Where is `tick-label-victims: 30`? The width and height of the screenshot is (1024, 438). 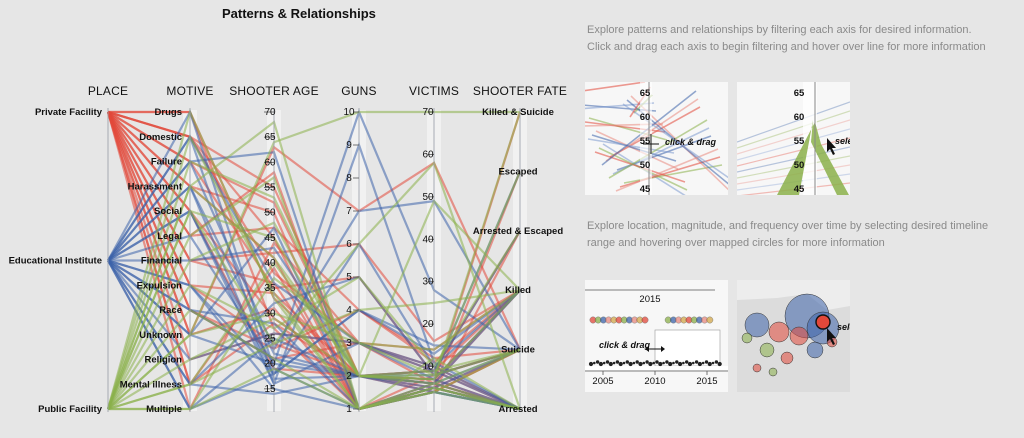 tick-label-victims: 30 is located at coordinates (428, 282).